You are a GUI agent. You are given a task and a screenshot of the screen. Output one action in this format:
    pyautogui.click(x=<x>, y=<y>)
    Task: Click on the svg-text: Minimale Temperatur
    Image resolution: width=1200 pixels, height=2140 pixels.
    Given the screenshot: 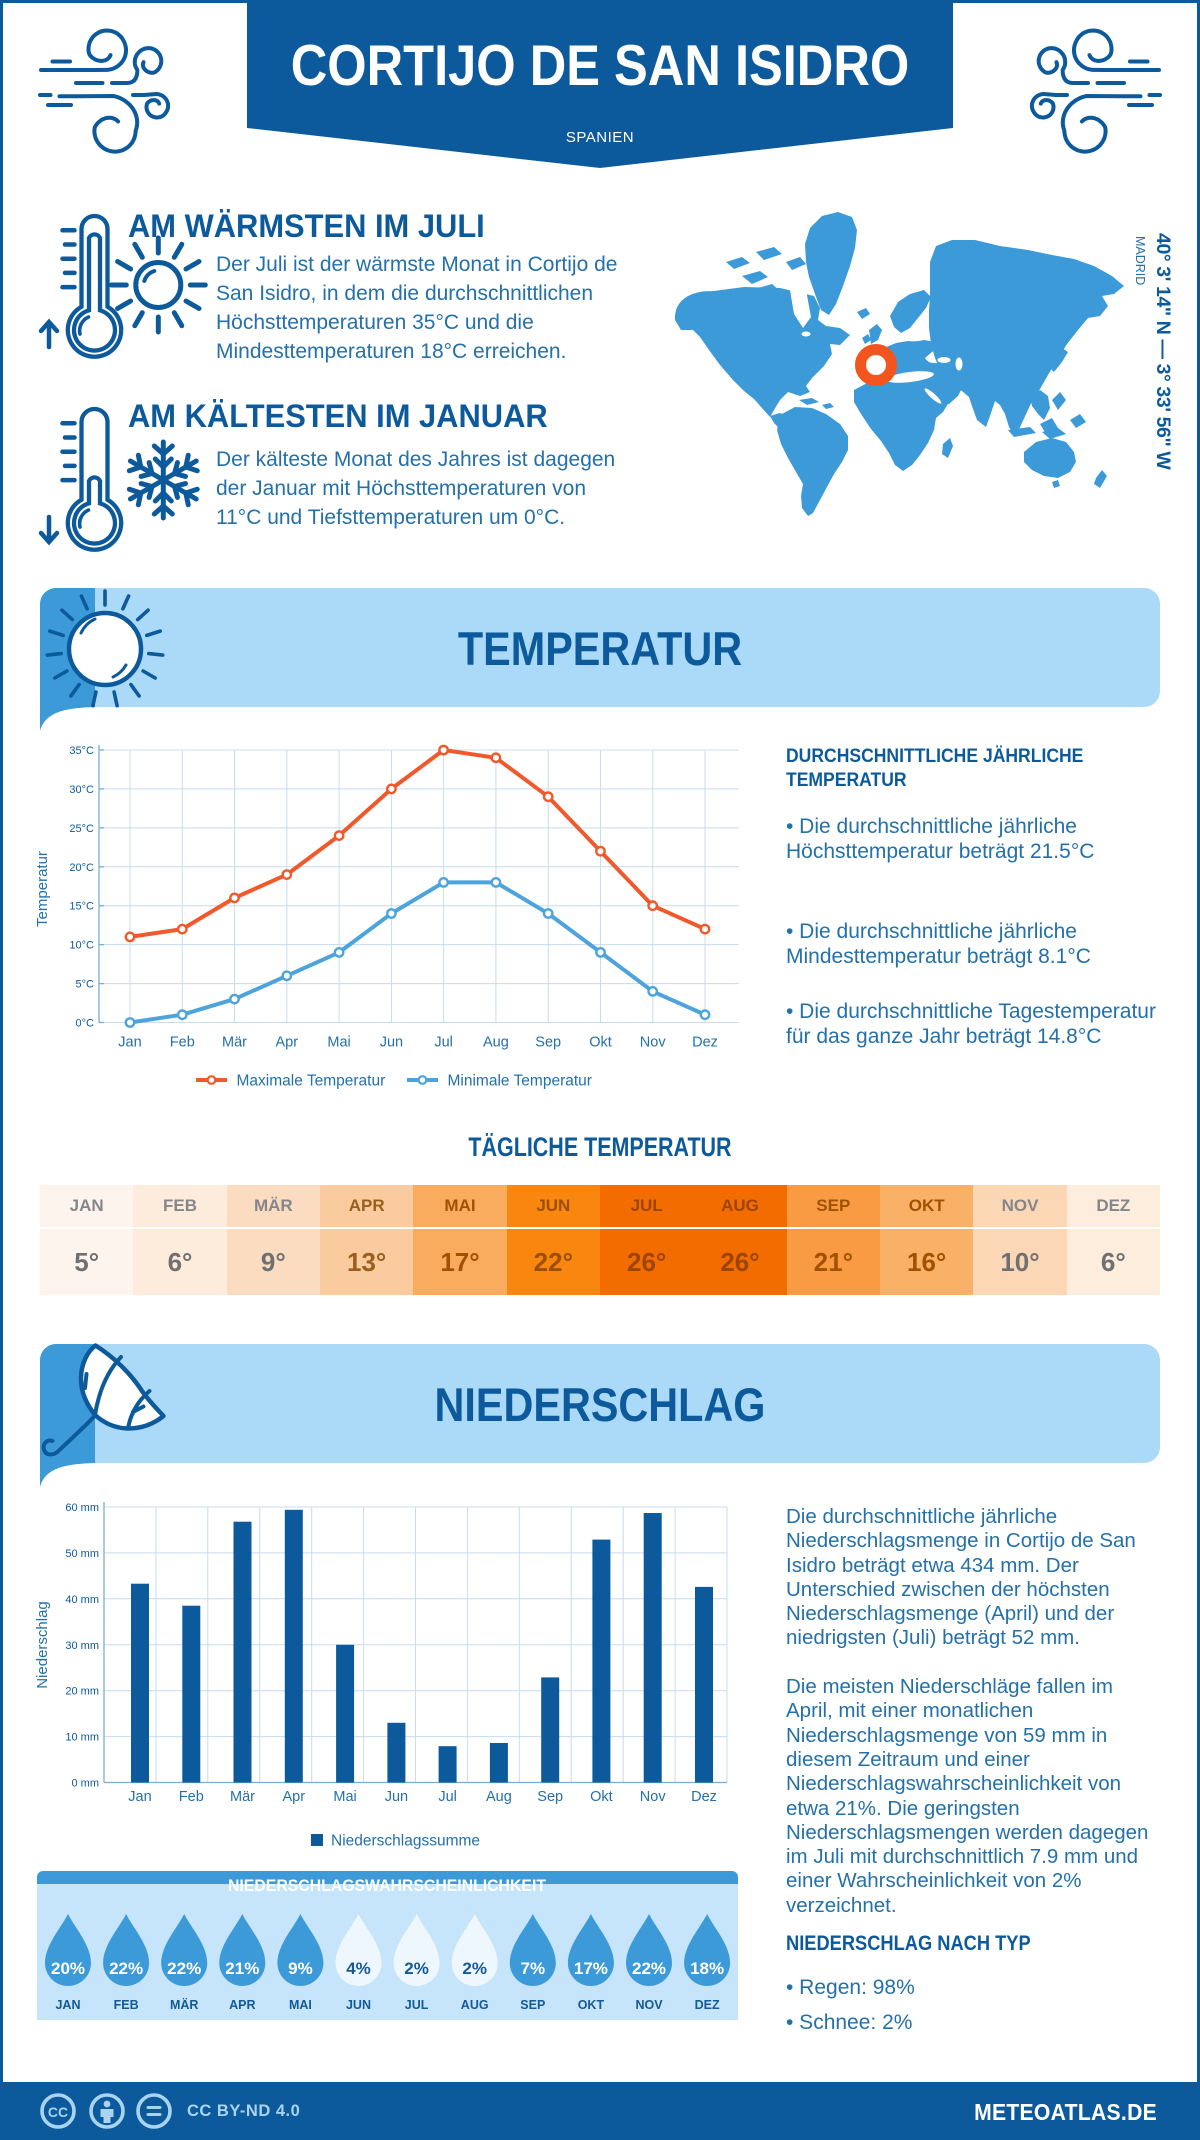 What is the action you would take?
    pyautogui.click(x=520, y=1081)
    